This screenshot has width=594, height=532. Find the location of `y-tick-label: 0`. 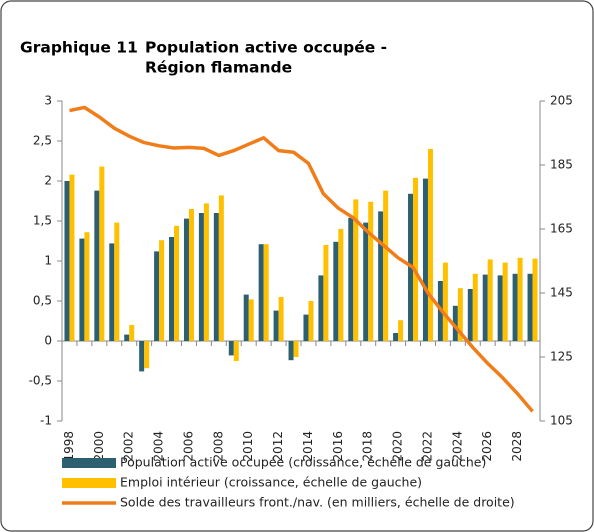

y-tick-label: 0 is located at coordinates (48, 341).